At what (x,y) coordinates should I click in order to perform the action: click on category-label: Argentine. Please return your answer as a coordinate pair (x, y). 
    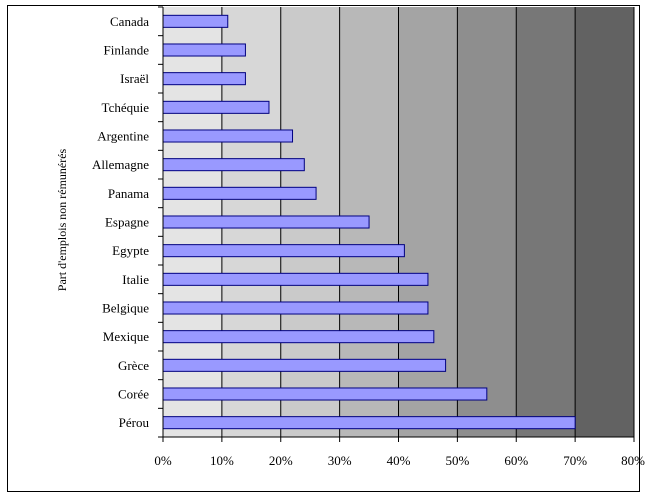
    Looking at the image, I should click on (123, 136).